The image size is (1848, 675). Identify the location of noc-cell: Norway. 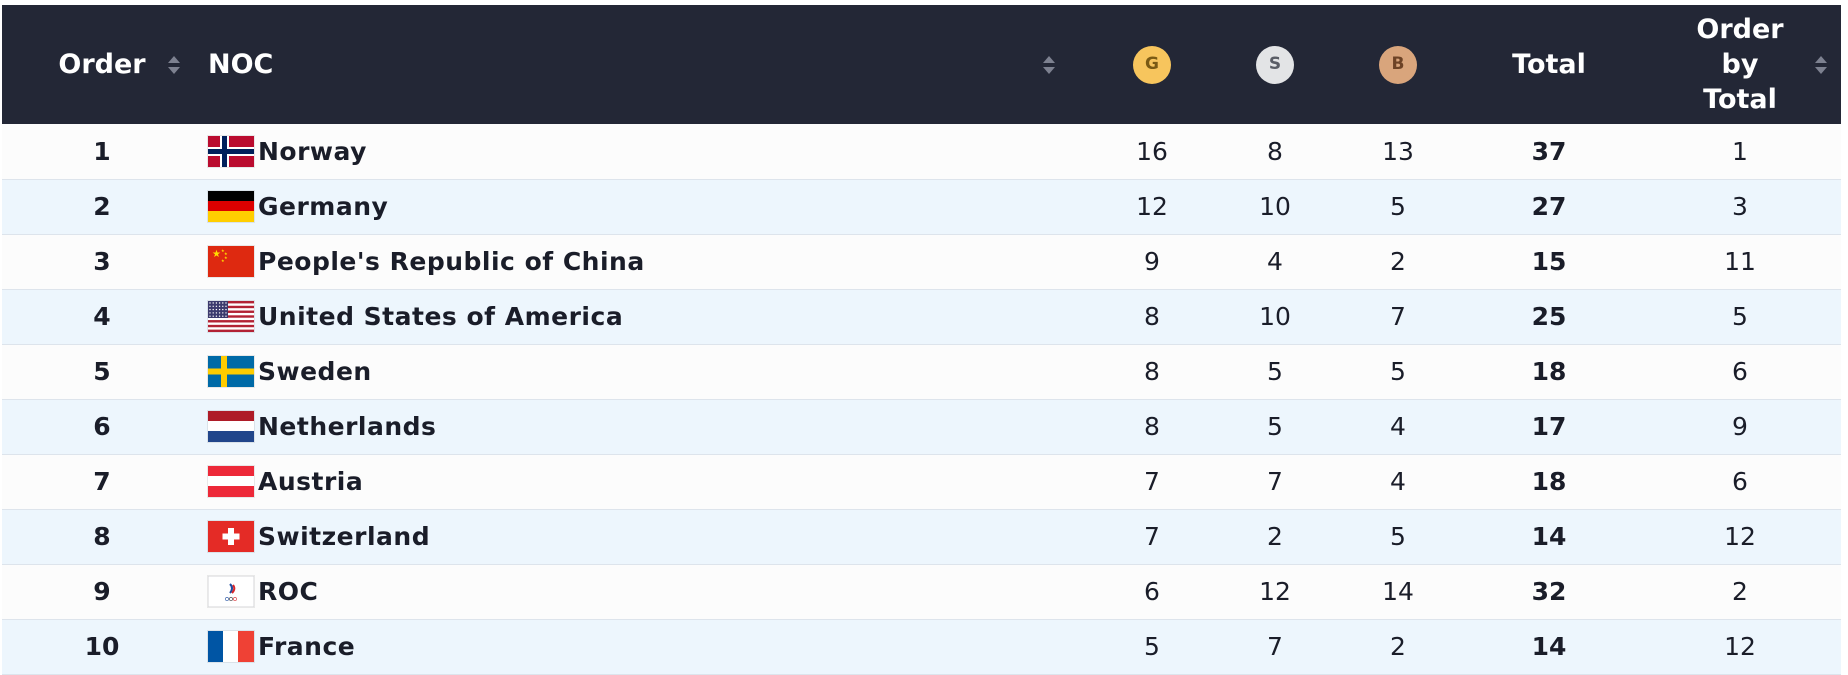
(646, 151).